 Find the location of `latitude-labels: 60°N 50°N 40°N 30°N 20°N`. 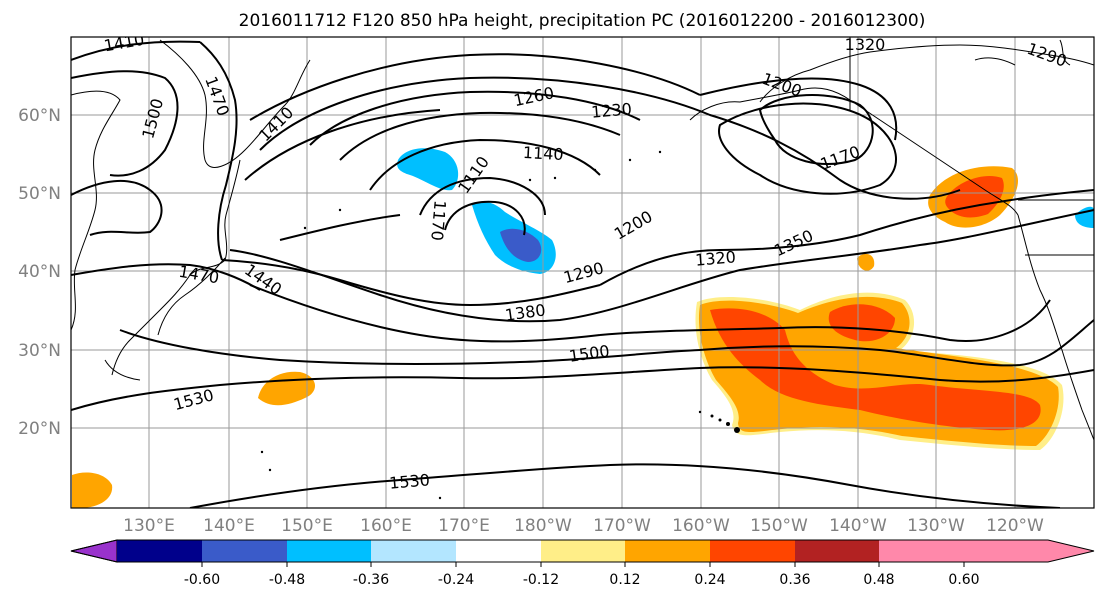

latitude-labels: 60°N 50°N 40°N 30°N 20°N is located at coordinates (39, 272).